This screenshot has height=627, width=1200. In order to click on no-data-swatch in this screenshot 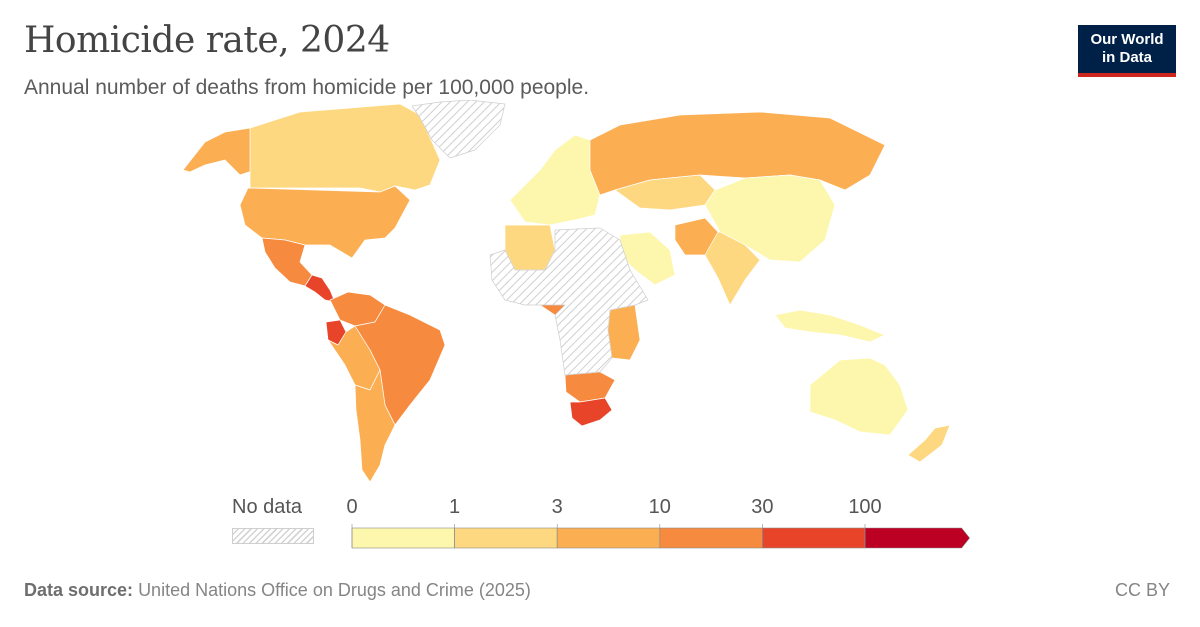, I will do `click(273, 536)`.